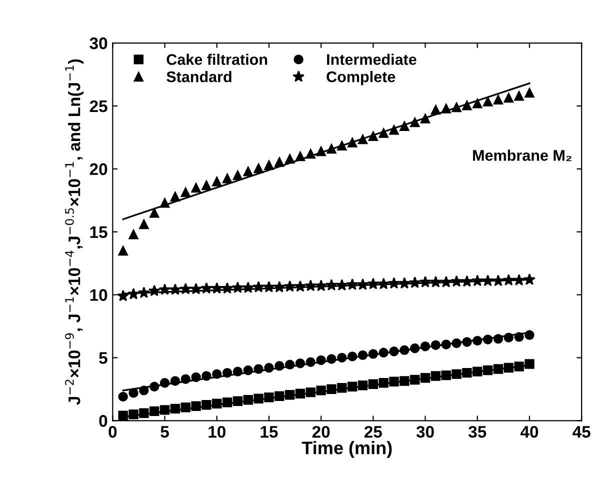  I want to click on text: J$^{−2}$×10$^{−9}$, J$^{−1}$×10$^{−4}$,J$^{−0.5}$×10$^{−1}$, and Ln(J$^{−1}$), so click(74, 232).